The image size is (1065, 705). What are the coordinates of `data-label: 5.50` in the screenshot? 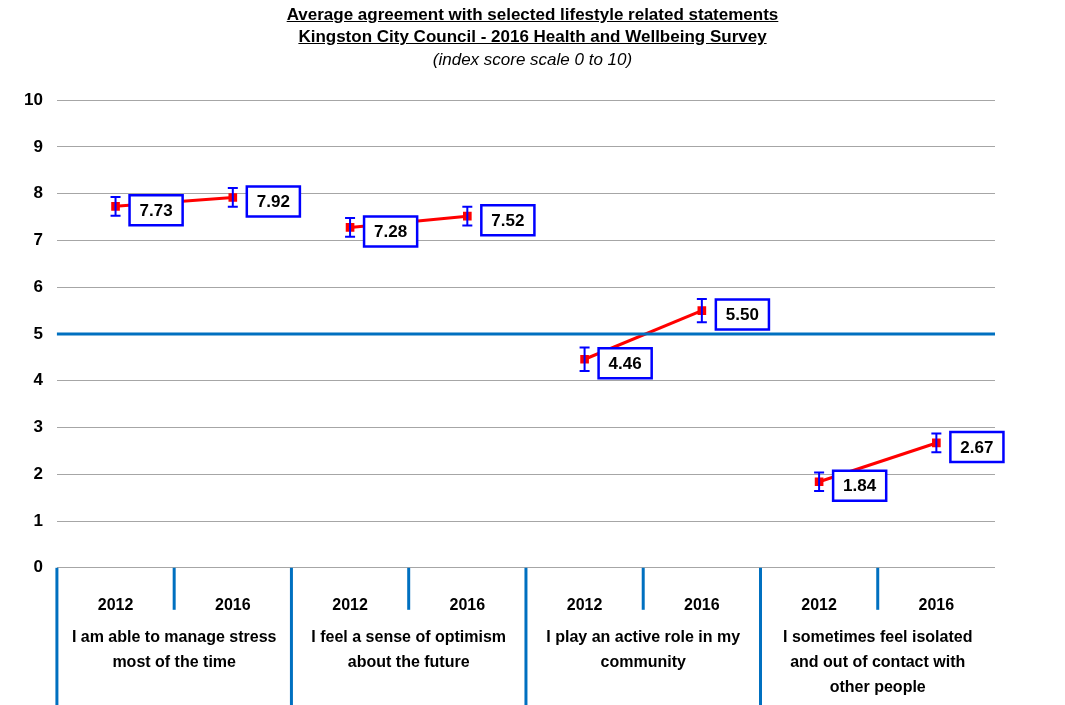 It's located at (742, 315).